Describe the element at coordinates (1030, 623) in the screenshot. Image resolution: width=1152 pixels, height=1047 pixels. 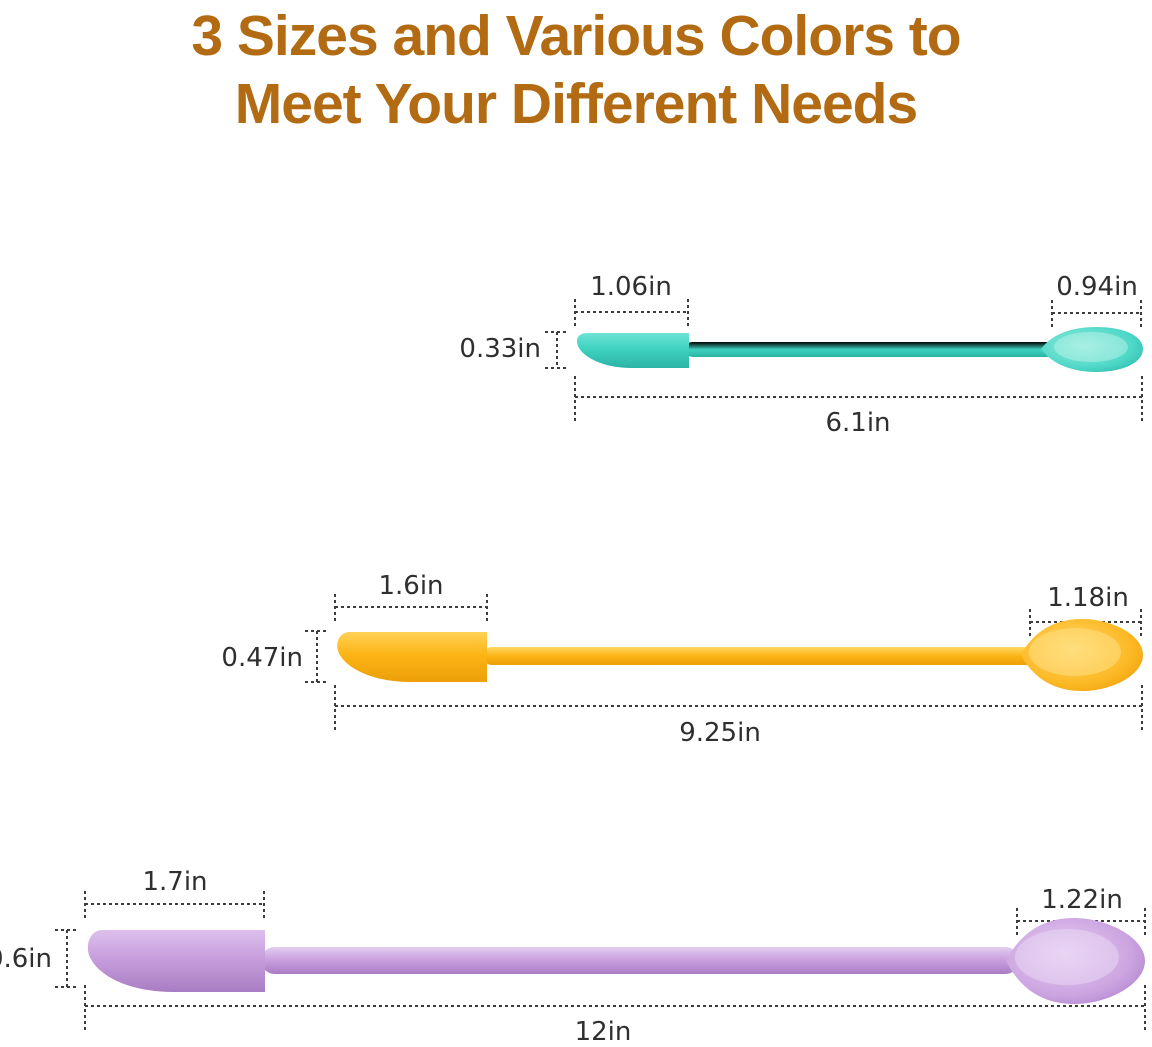
I see `medium-spoon-width-tick-left` at that location.